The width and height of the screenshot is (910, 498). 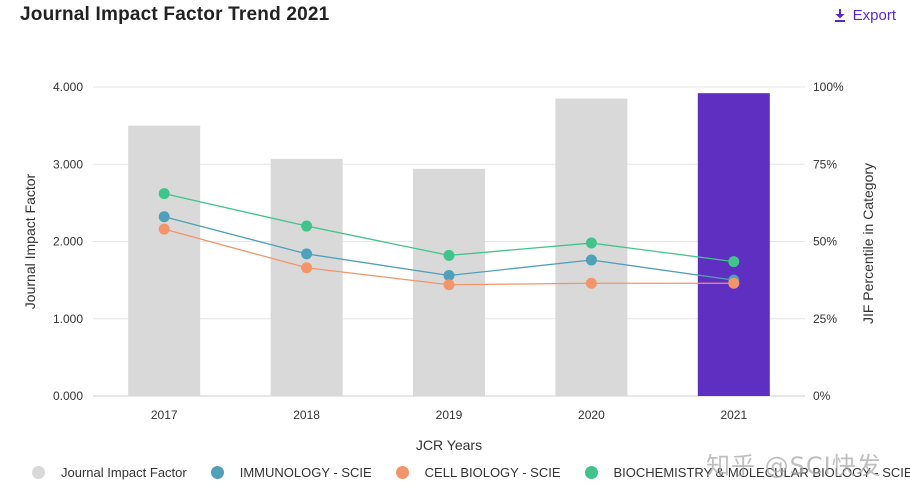 I want to click on y-right-axis-title: JIF Percentile in Category, so click(x=868, y=243).